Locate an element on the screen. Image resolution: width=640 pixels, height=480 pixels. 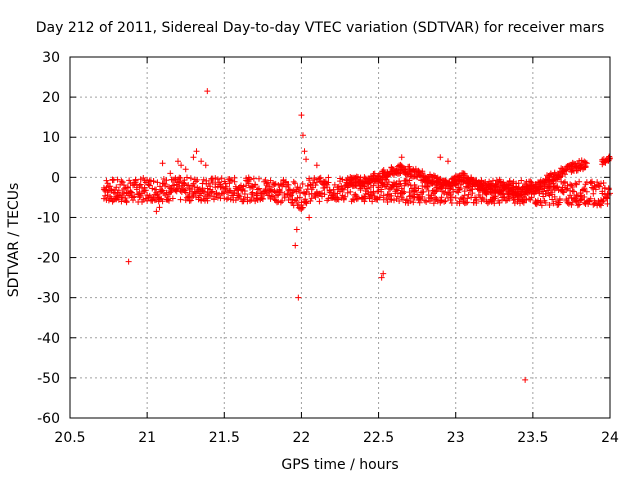
y-tick-label: 0 is located at coordinates (55, 178).